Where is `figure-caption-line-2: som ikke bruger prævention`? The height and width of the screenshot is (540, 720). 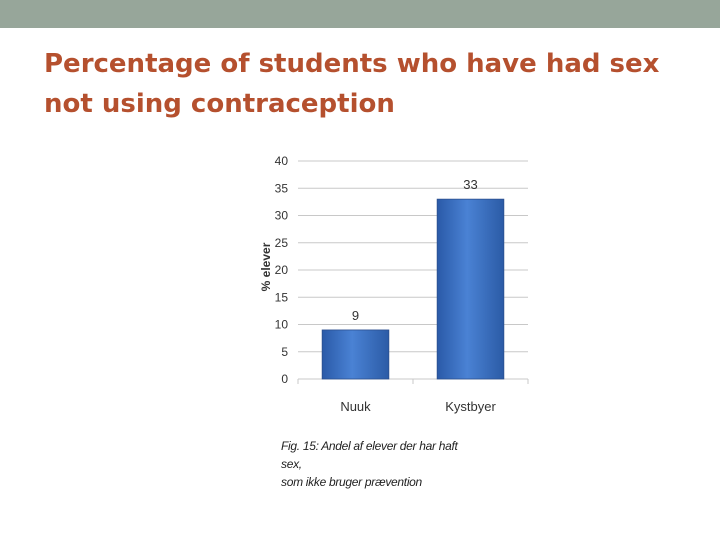
figure-caption-line-2: som ikke bruger prævention is located at coordinates (351, 482).